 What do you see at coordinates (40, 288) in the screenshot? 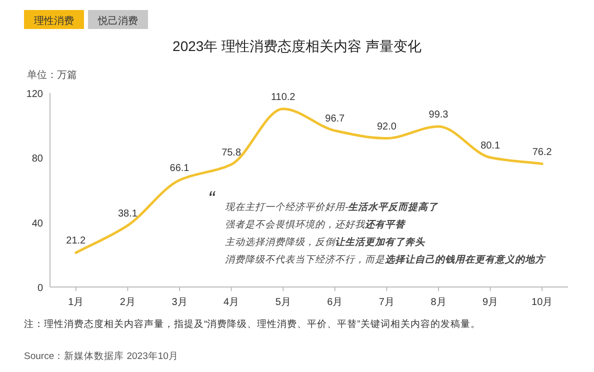
I see `y-tick-label: 0` at bounding box center [40, 288].